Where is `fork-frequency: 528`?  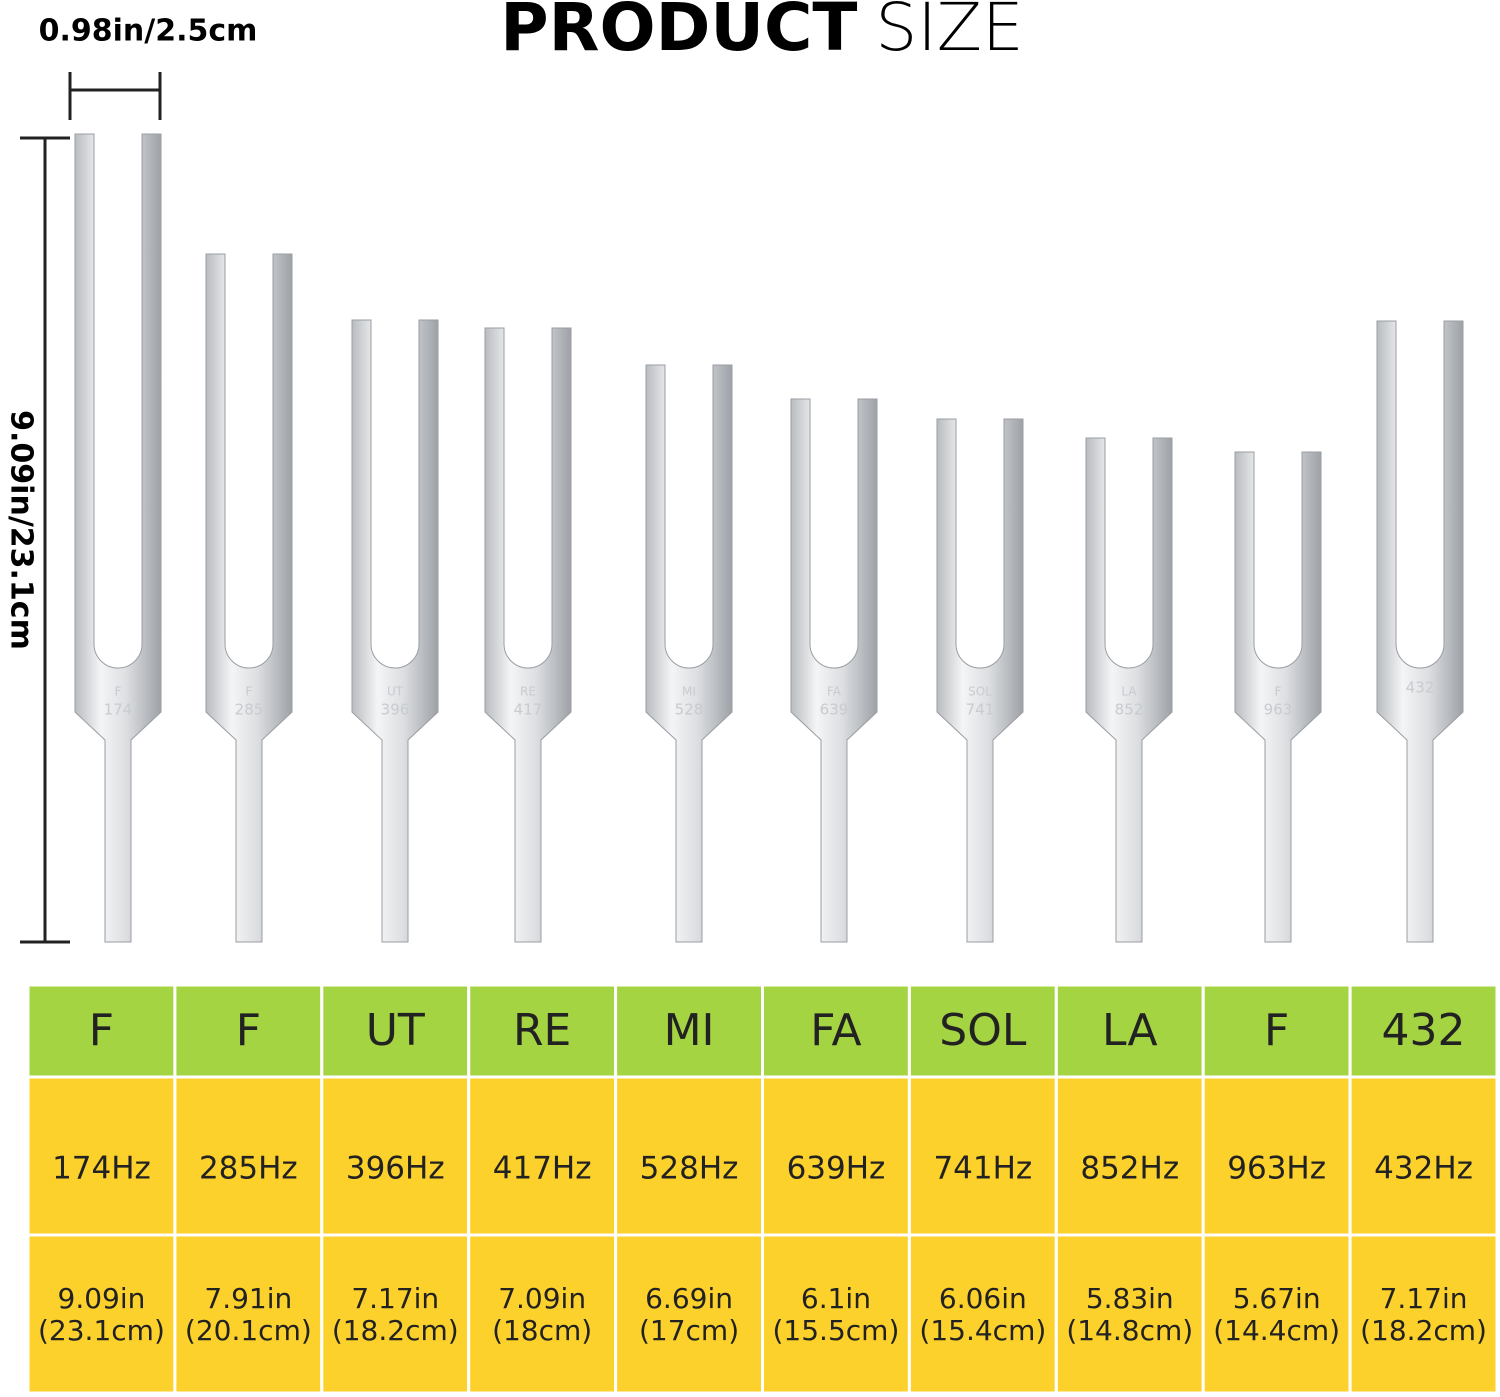 fork-frequency: 528 is located at coordinates (689, 710).